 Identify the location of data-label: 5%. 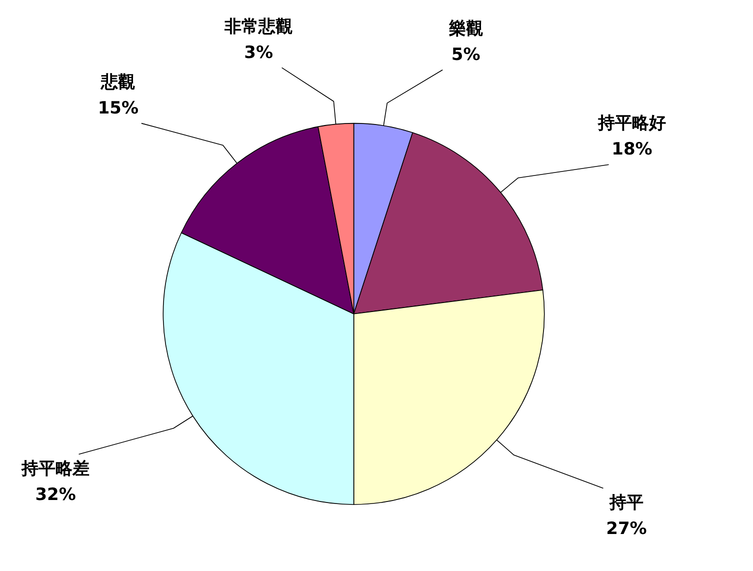
(465, 54).